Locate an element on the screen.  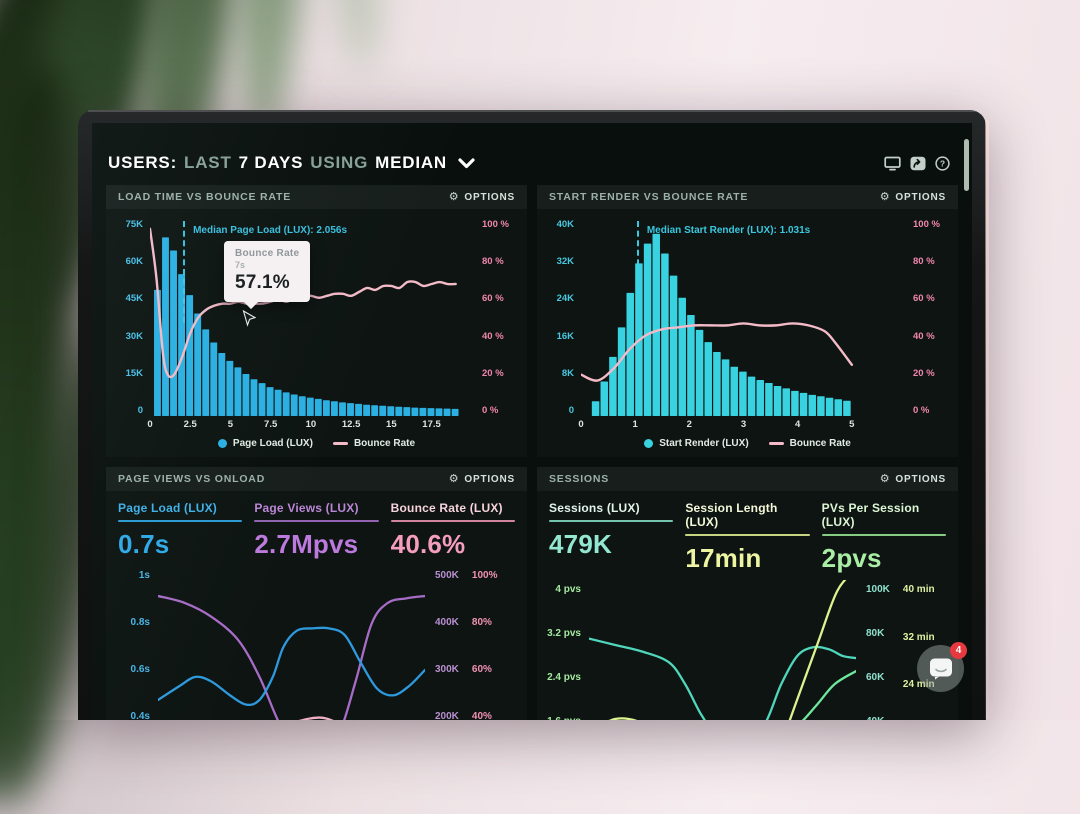
title-segment: USING is located at coordinates (339, 162).